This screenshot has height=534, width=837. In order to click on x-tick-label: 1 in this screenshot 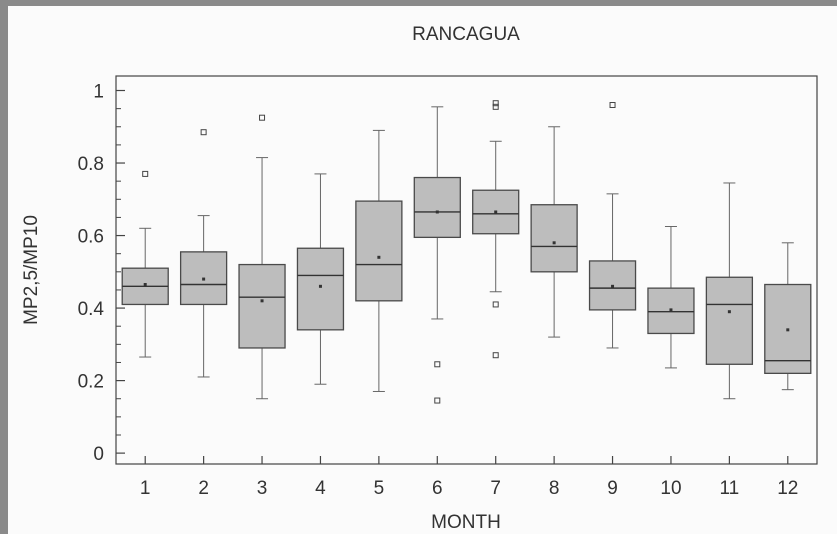, I will do `click(145, 488)`.